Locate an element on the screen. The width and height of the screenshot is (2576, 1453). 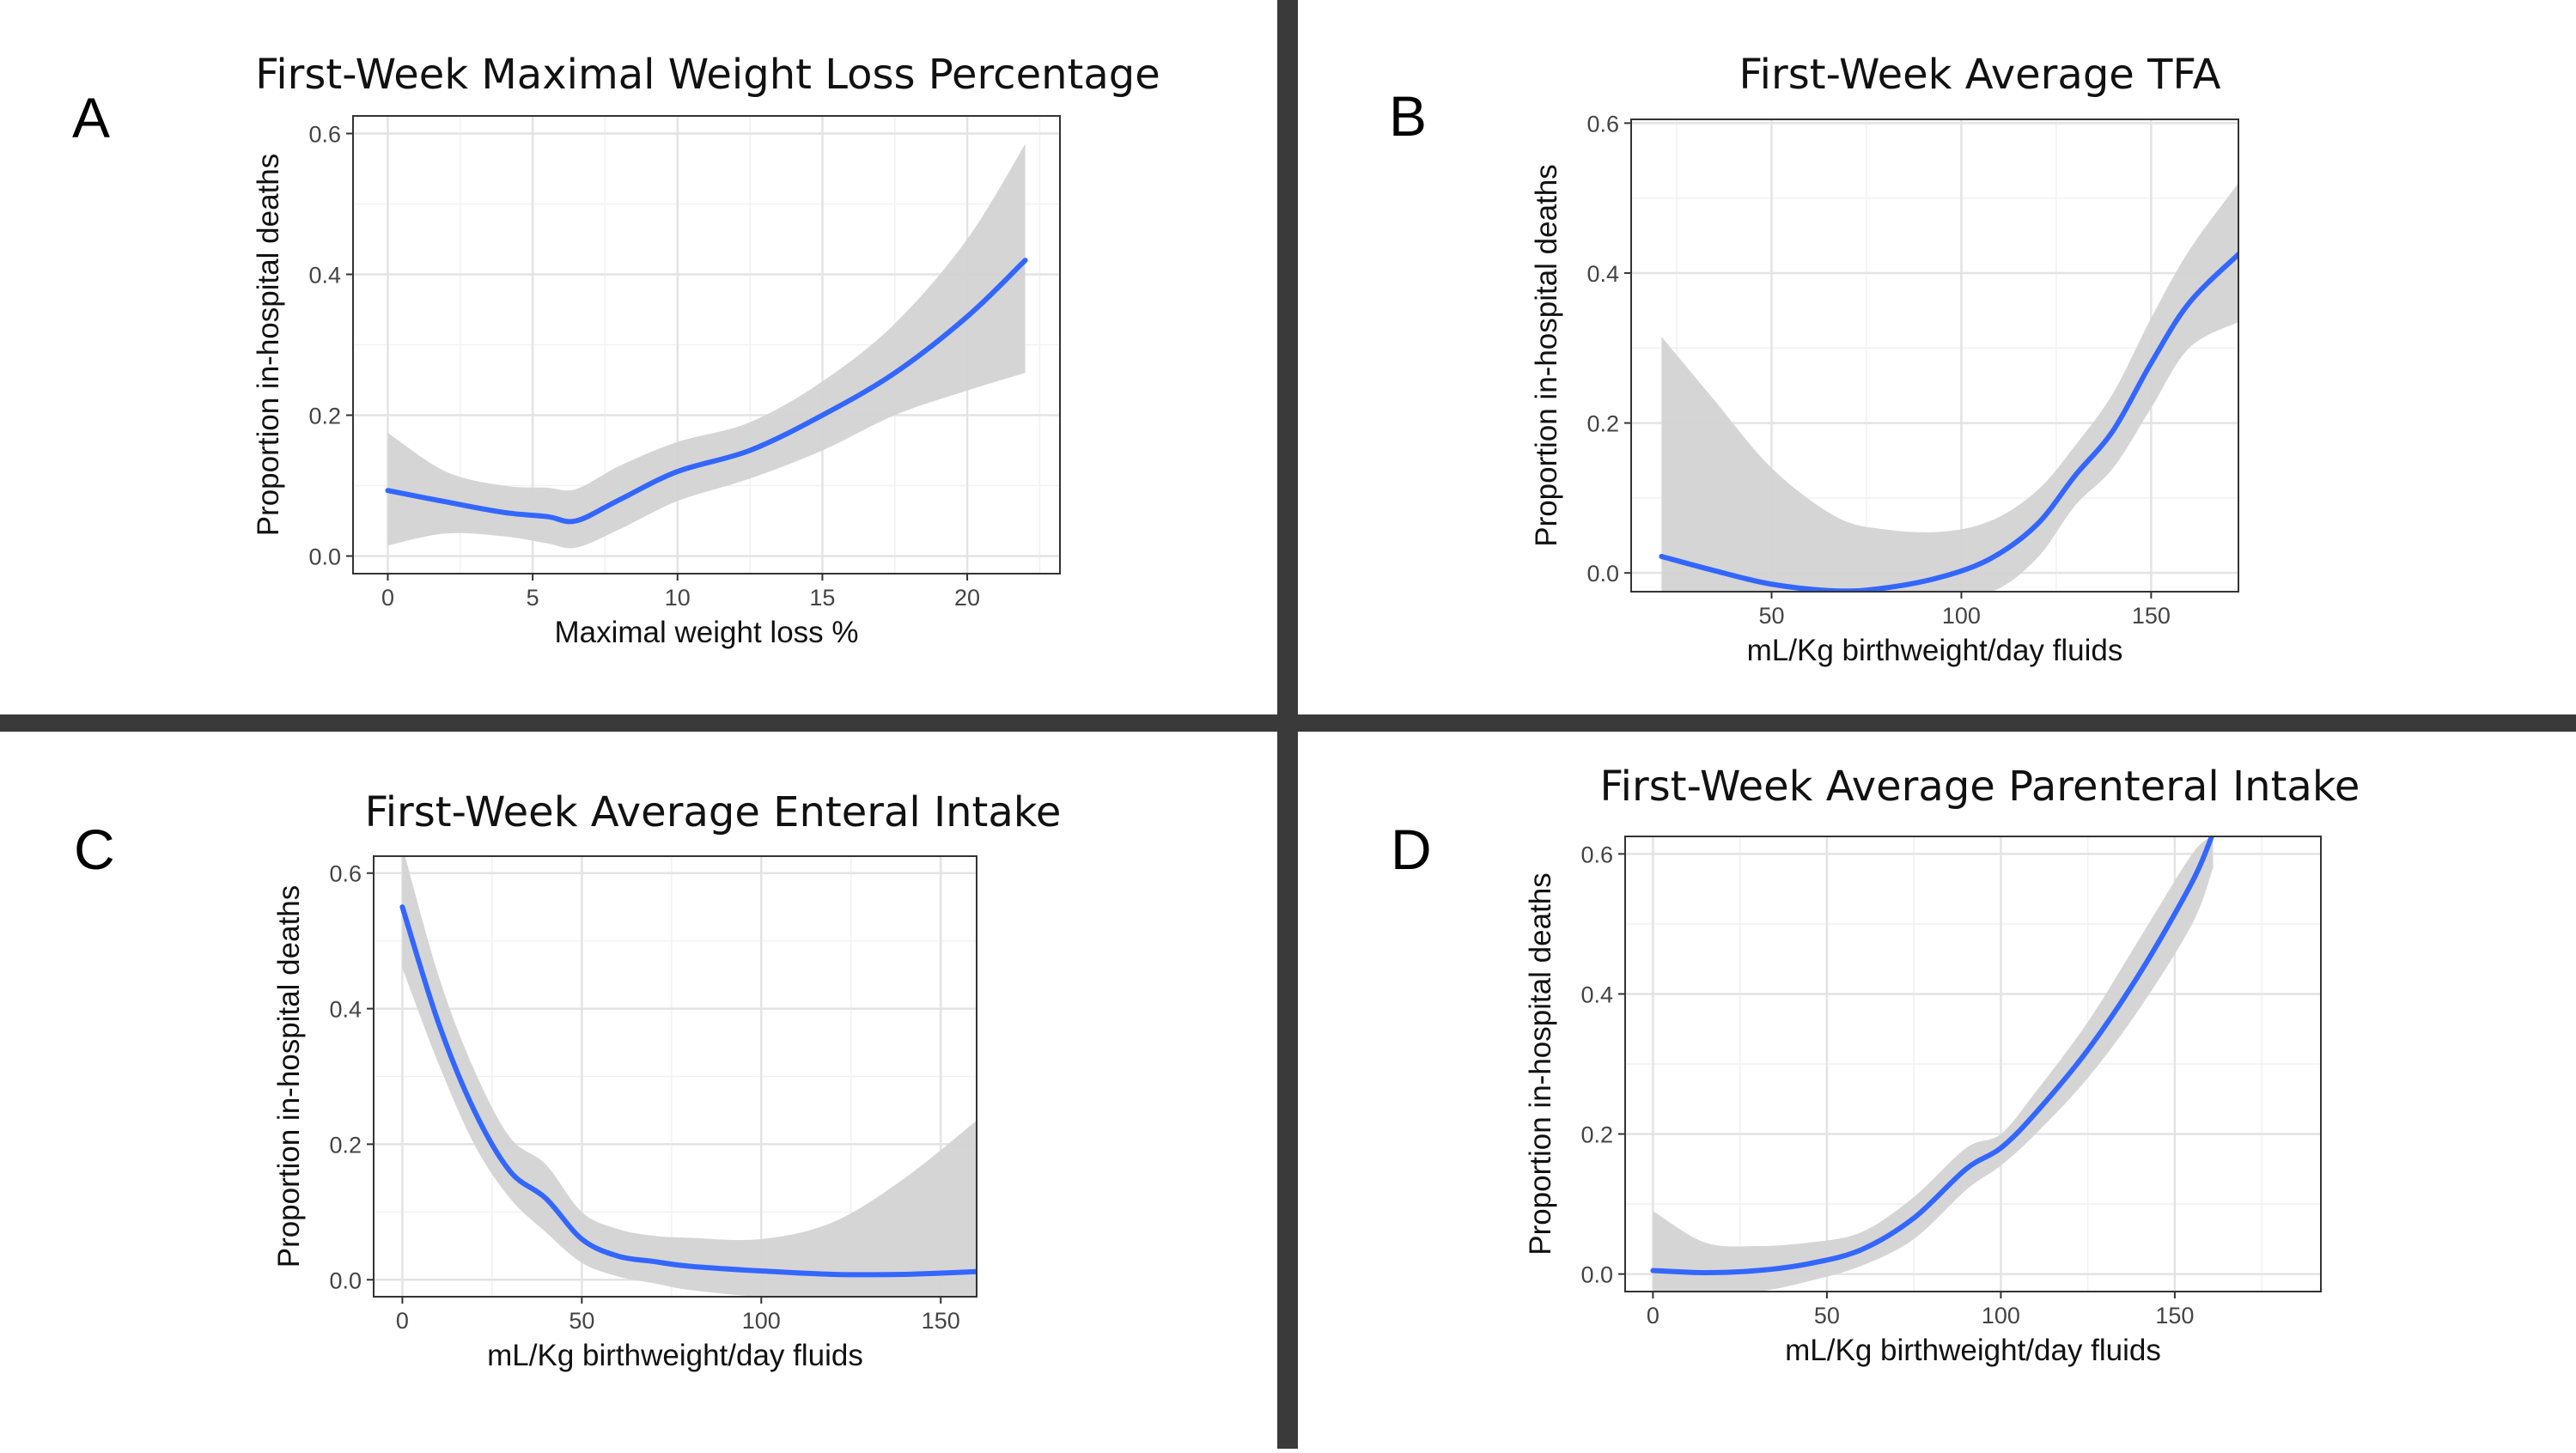
x-tick-label: 20 is located at coordinates (967, 598).